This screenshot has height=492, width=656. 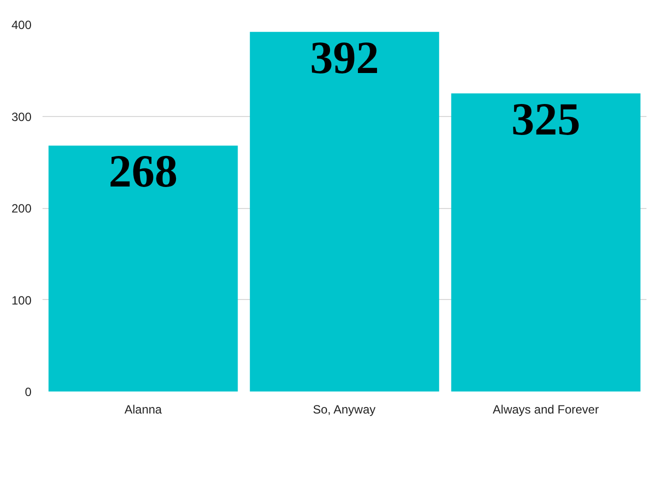 What do you see at coordinates (28, 392) in the screenshot?
I see `y-tick-label: 0` at bounding box center [28, 392].